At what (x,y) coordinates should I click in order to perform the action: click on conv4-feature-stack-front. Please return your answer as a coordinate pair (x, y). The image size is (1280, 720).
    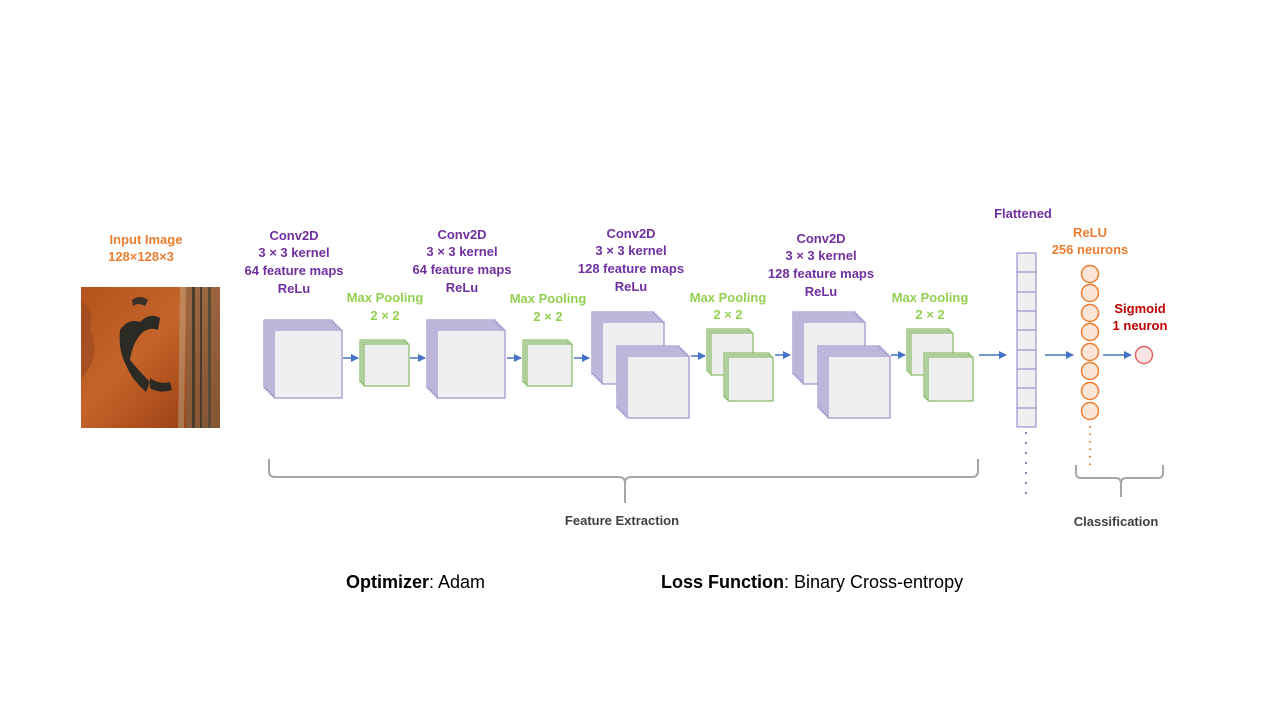
    Looking at the image, I should click on (854, 382).